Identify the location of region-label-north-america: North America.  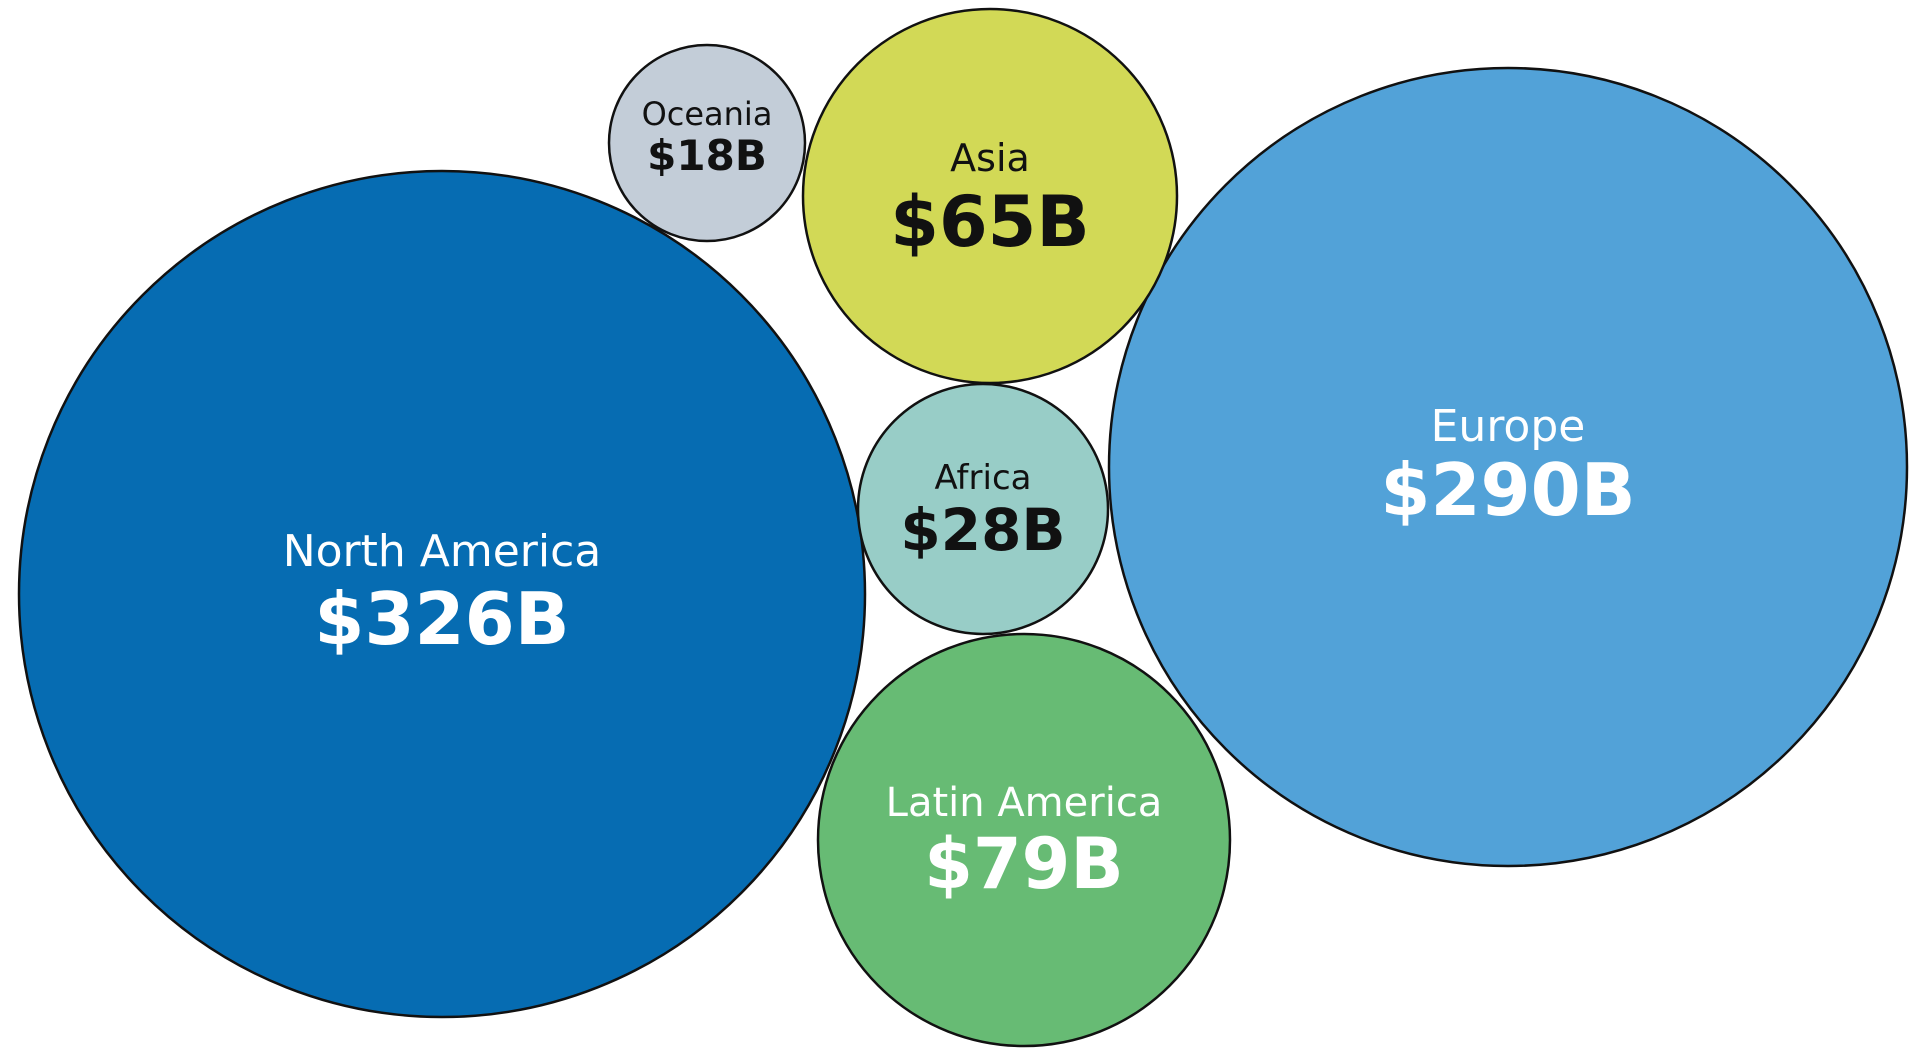
(442, 551).